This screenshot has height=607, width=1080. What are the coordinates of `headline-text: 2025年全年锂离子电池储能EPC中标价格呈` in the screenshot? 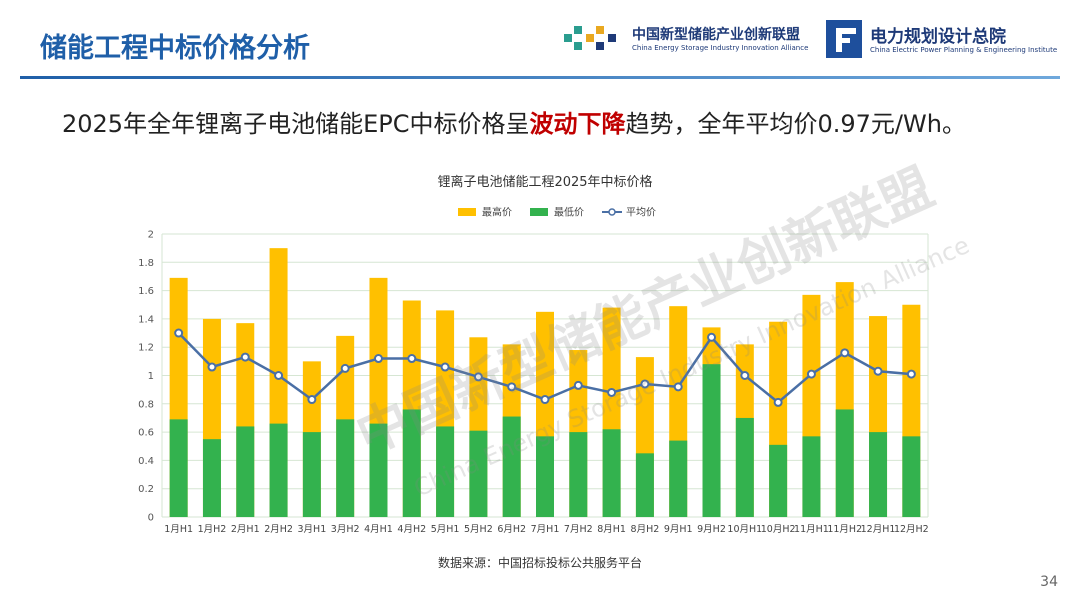 It's located at (296, 124).